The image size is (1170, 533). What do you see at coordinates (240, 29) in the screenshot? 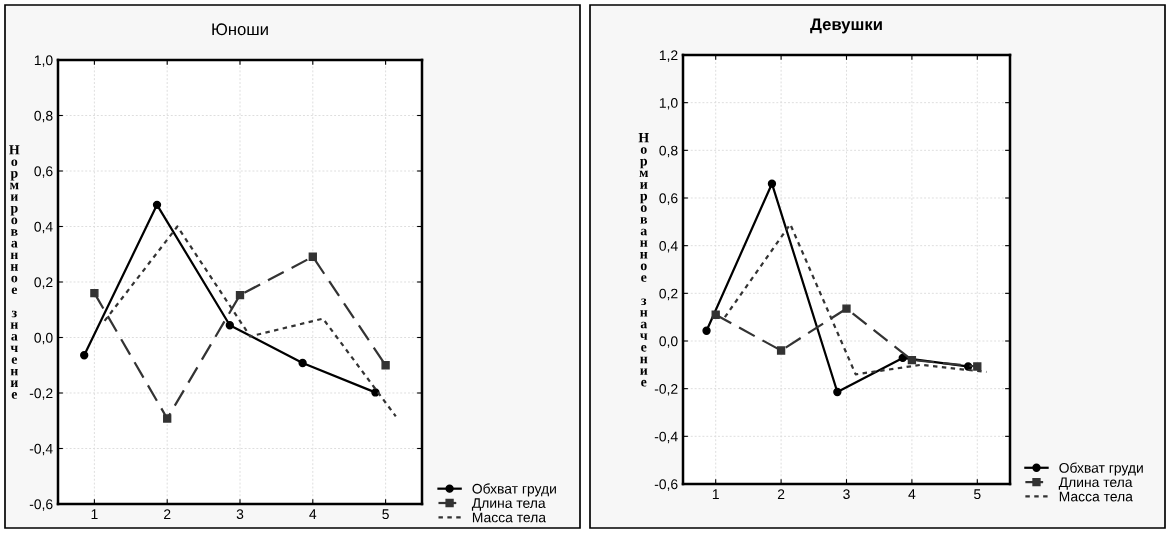
I see `chart-title: Юноши` at bounding box center [240, 29].